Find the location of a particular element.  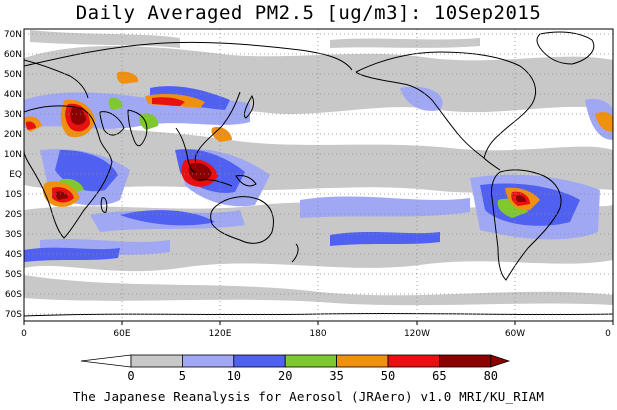

colorbar-label: 20 is located at coordinates (285, 376).